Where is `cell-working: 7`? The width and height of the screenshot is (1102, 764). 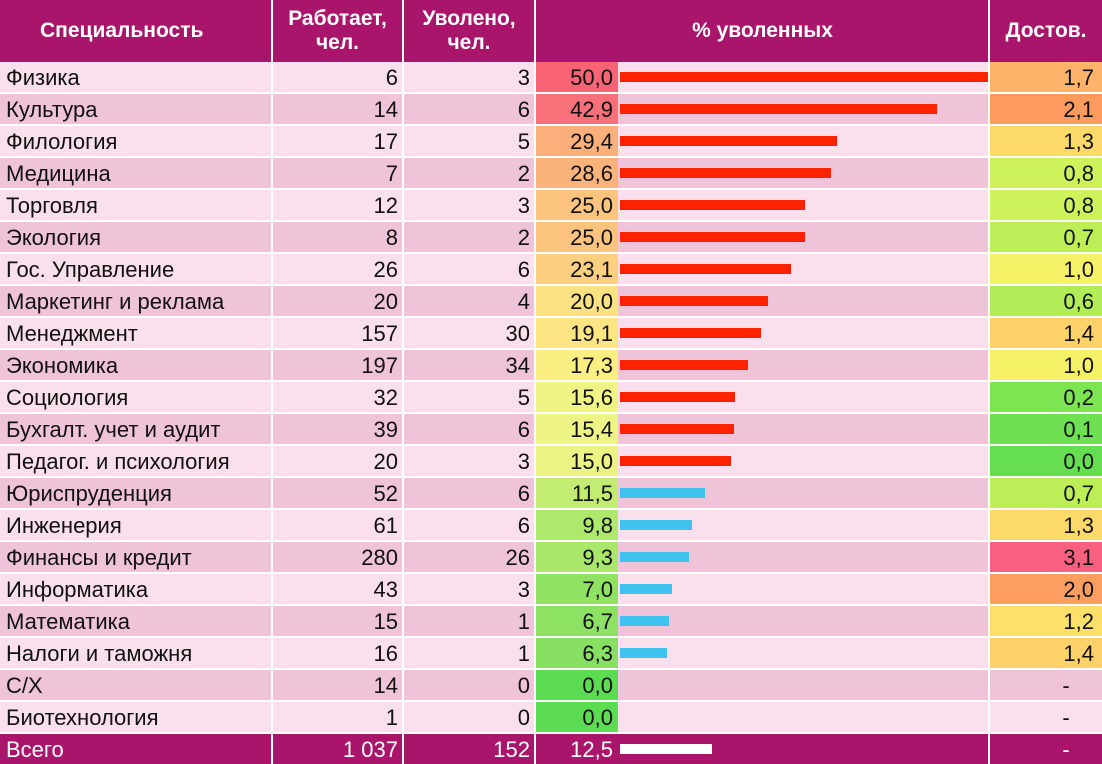
cell-working: 7 is located at coordinates (391, 173).